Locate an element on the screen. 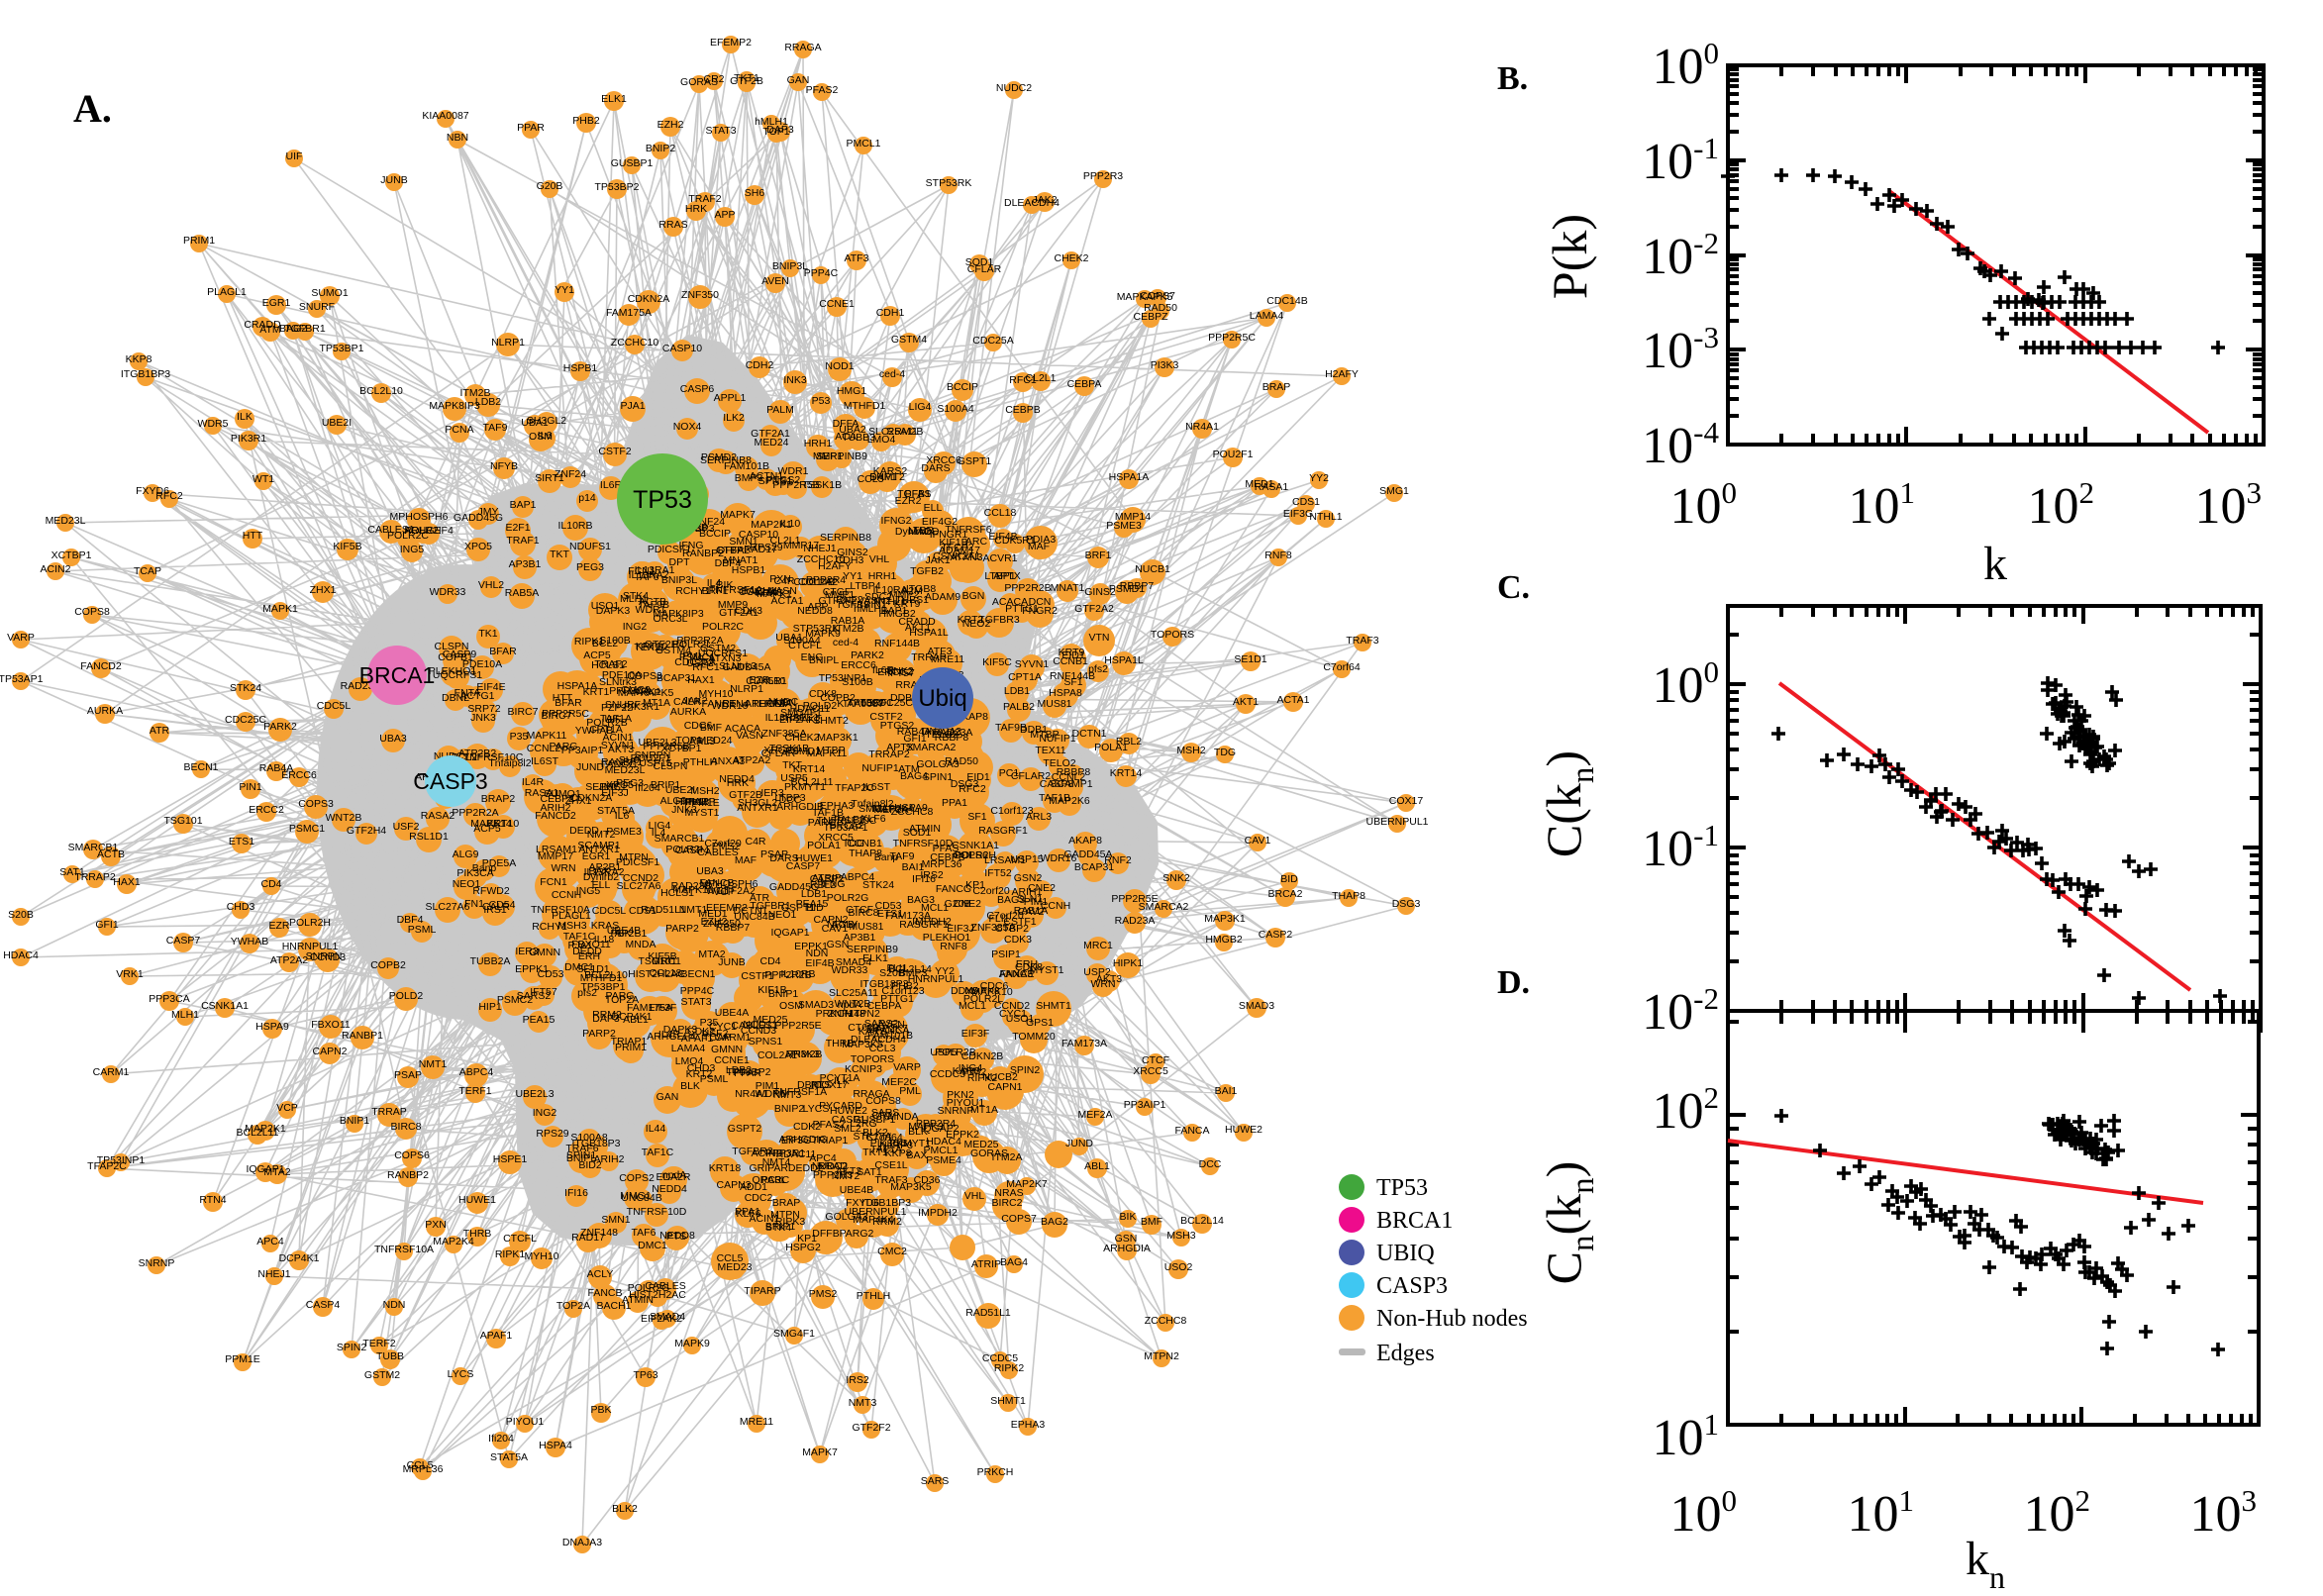 The image size is (2323, 1596). svg-text: MMP17 is located at coordinates (801, 545).